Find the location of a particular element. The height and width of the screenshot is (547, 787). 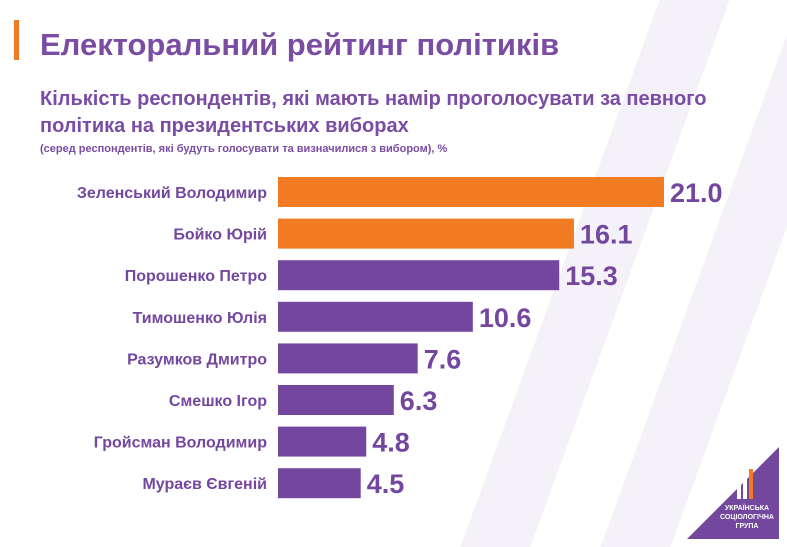

category-label: Бойко Юрій is located at coordinates (220, 235).